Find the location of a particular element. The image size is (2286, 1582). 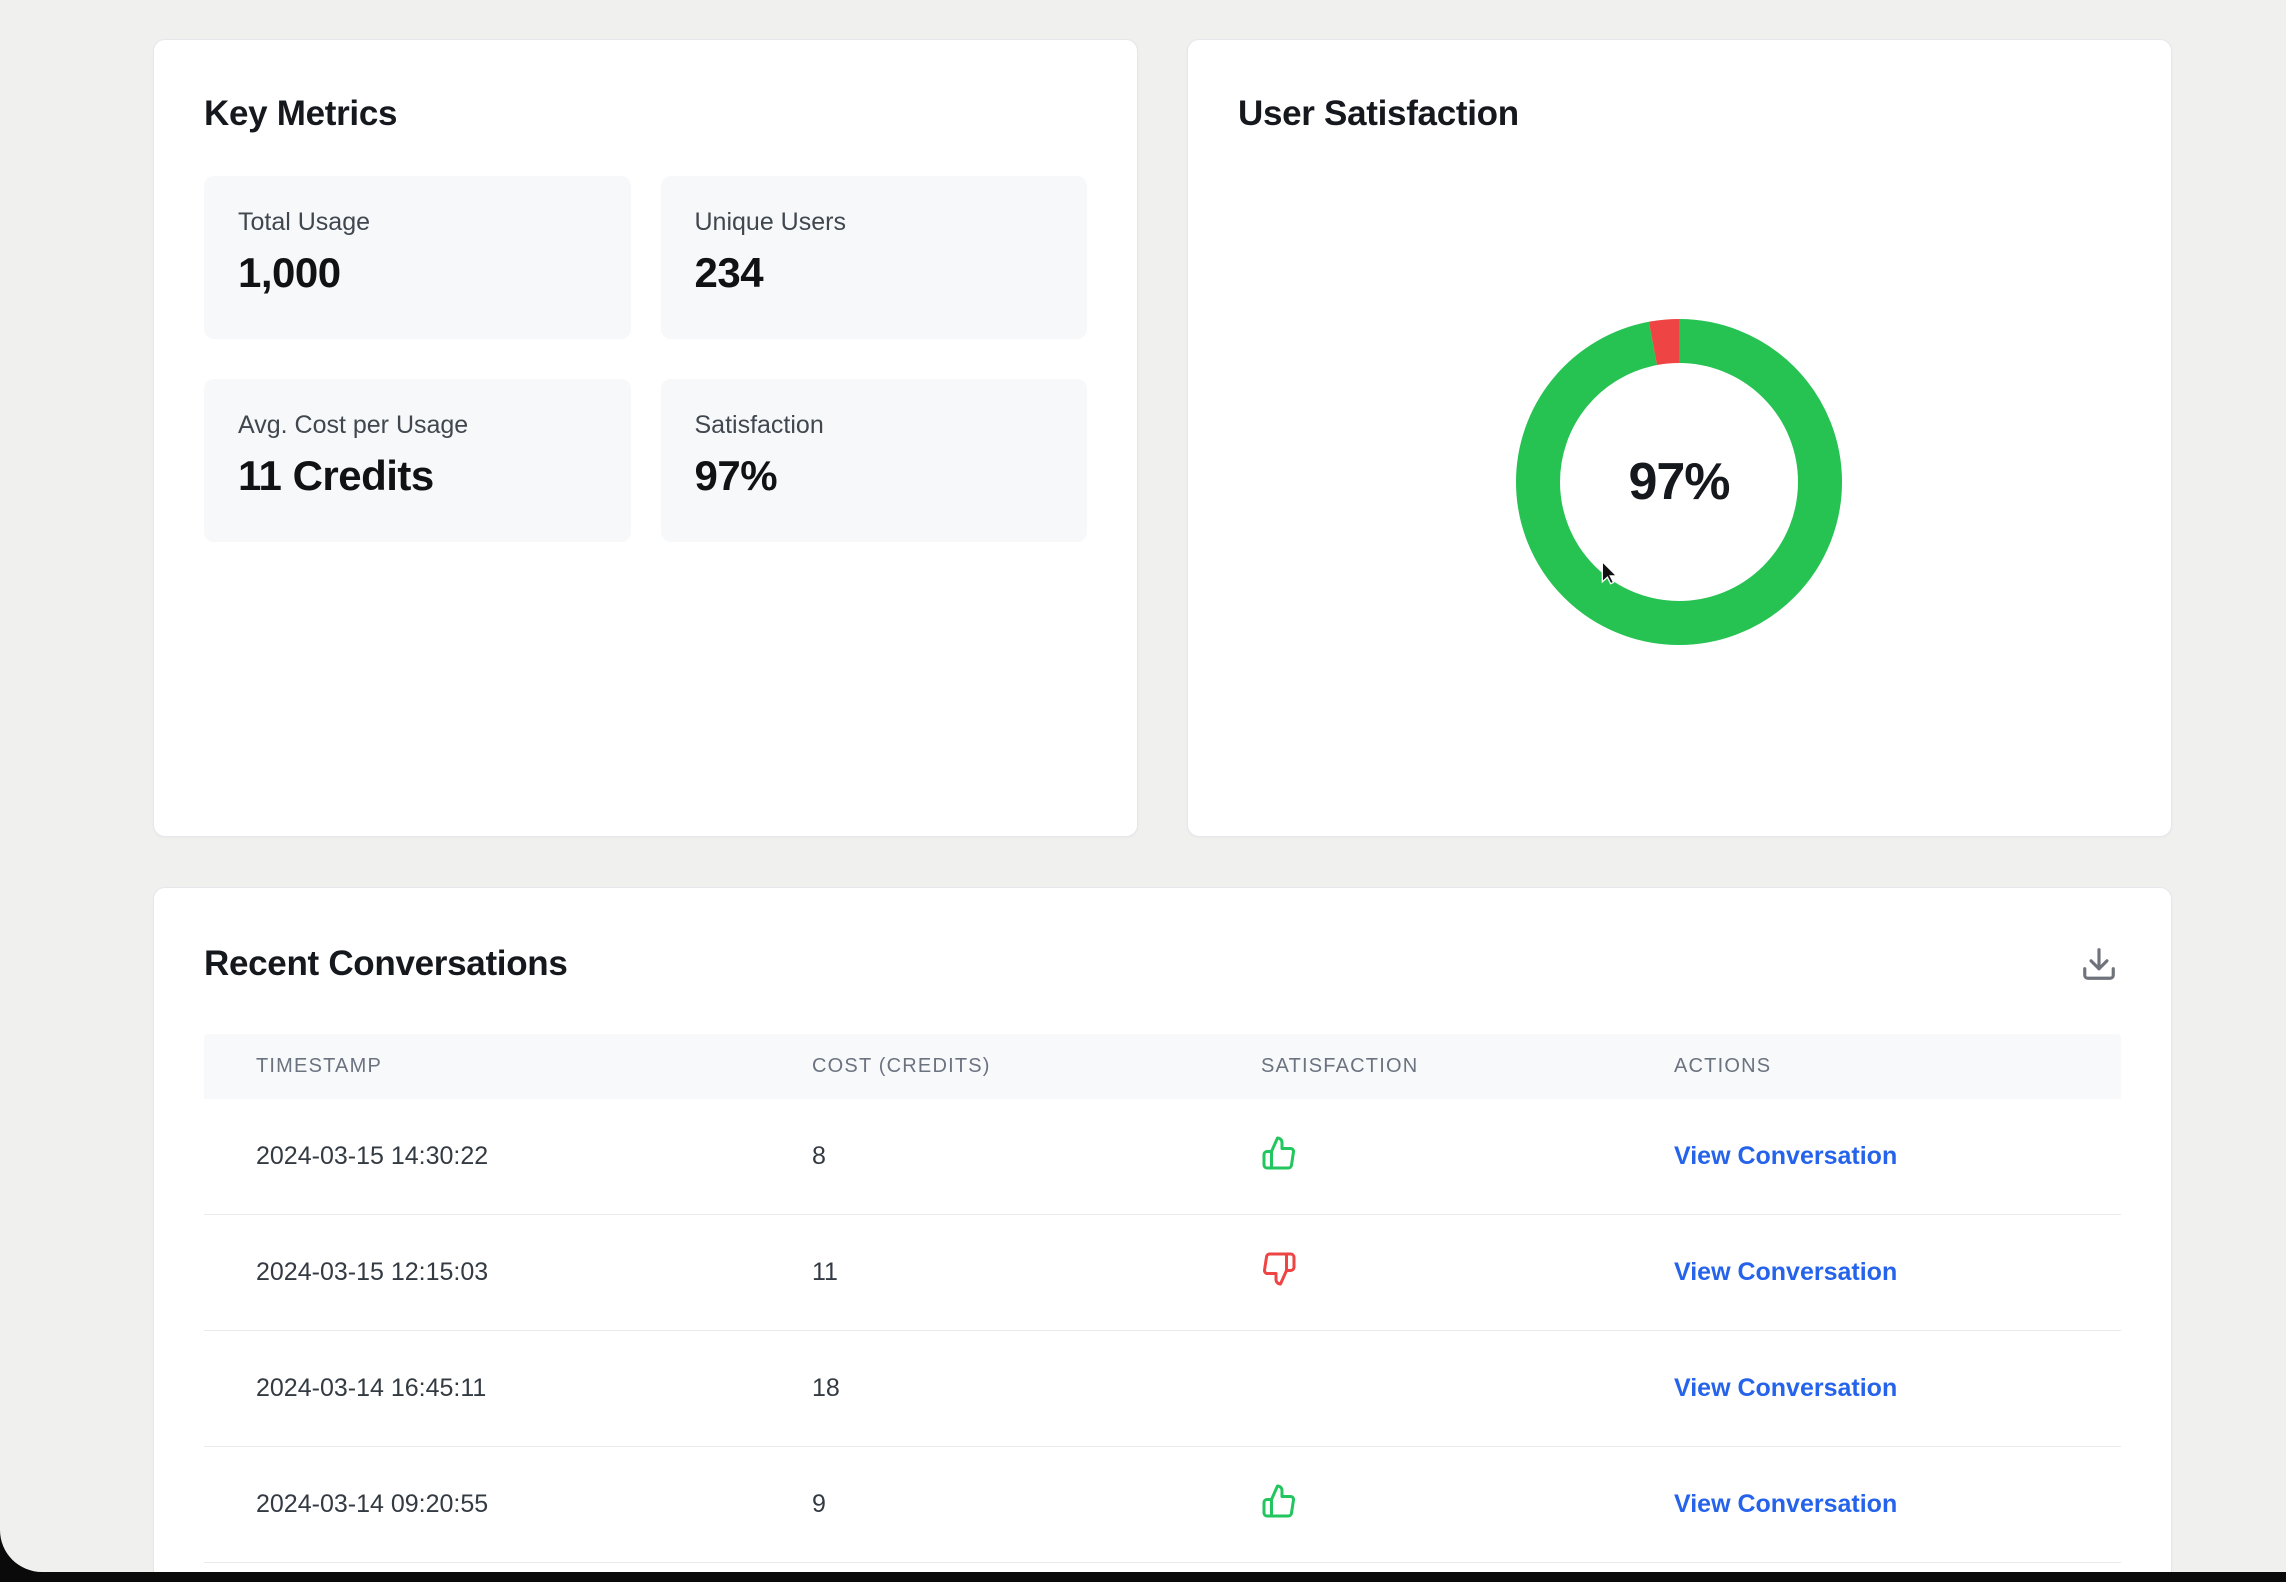

cell-timestamp: 2024-03-14 16:45:11 is located at coordinates (371, 1388).